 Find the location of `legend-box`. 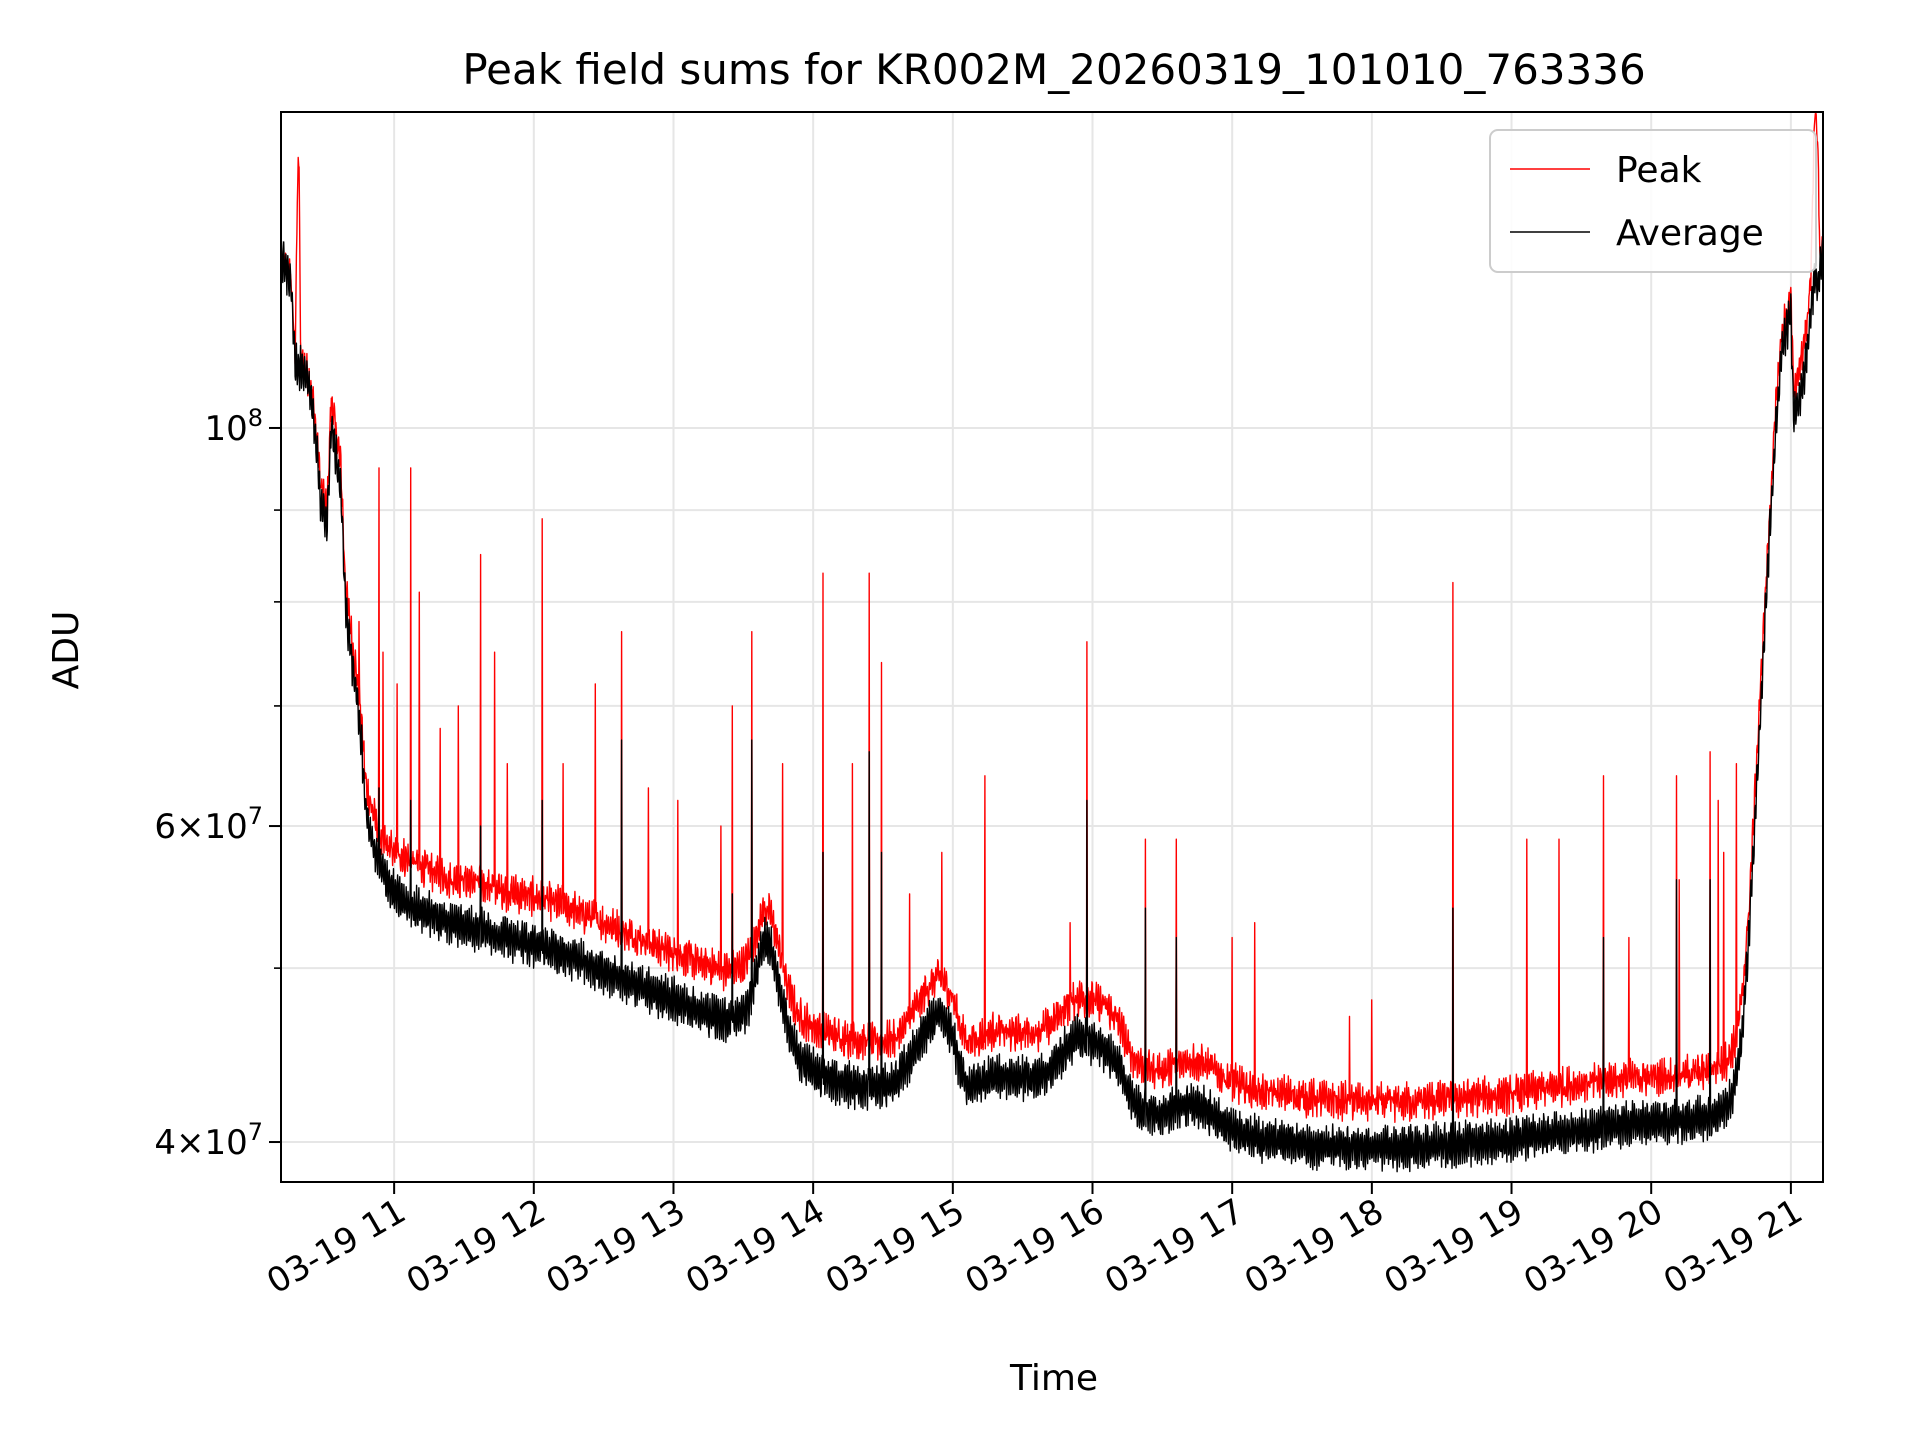

legend-box is located at coordinates (1653, 201).